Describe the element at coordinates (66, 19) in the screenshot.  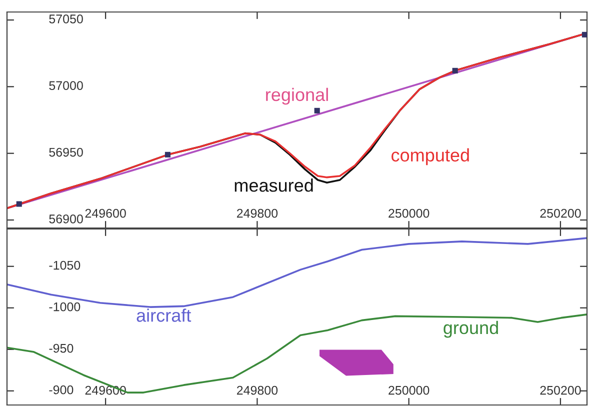
I see `y-tick-label: 57050` at that location.